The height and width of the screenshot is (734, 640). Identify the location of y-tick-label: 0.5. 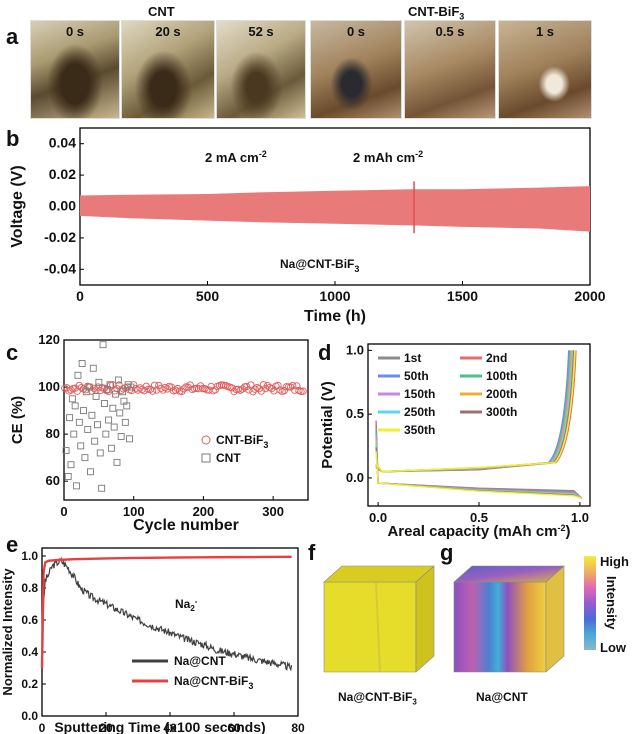
(355, 413).